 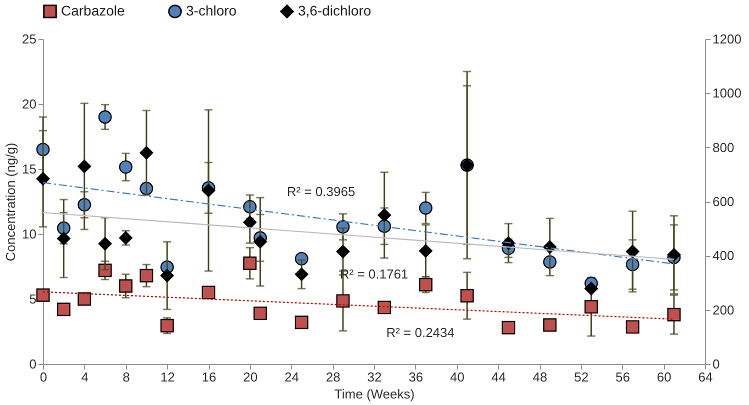 I want to click on x-tick-label: 16, so click(x=209, y=377).